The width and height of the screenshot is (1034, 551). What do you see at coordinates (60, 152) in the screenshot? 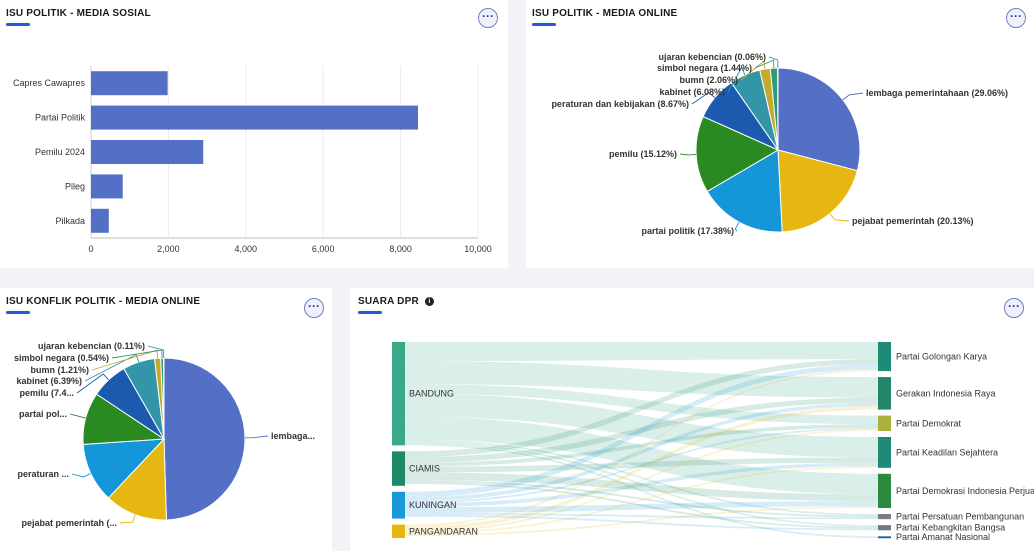
I see `y-category-label: Pemilu 2024` at bounding box center [60, 152].